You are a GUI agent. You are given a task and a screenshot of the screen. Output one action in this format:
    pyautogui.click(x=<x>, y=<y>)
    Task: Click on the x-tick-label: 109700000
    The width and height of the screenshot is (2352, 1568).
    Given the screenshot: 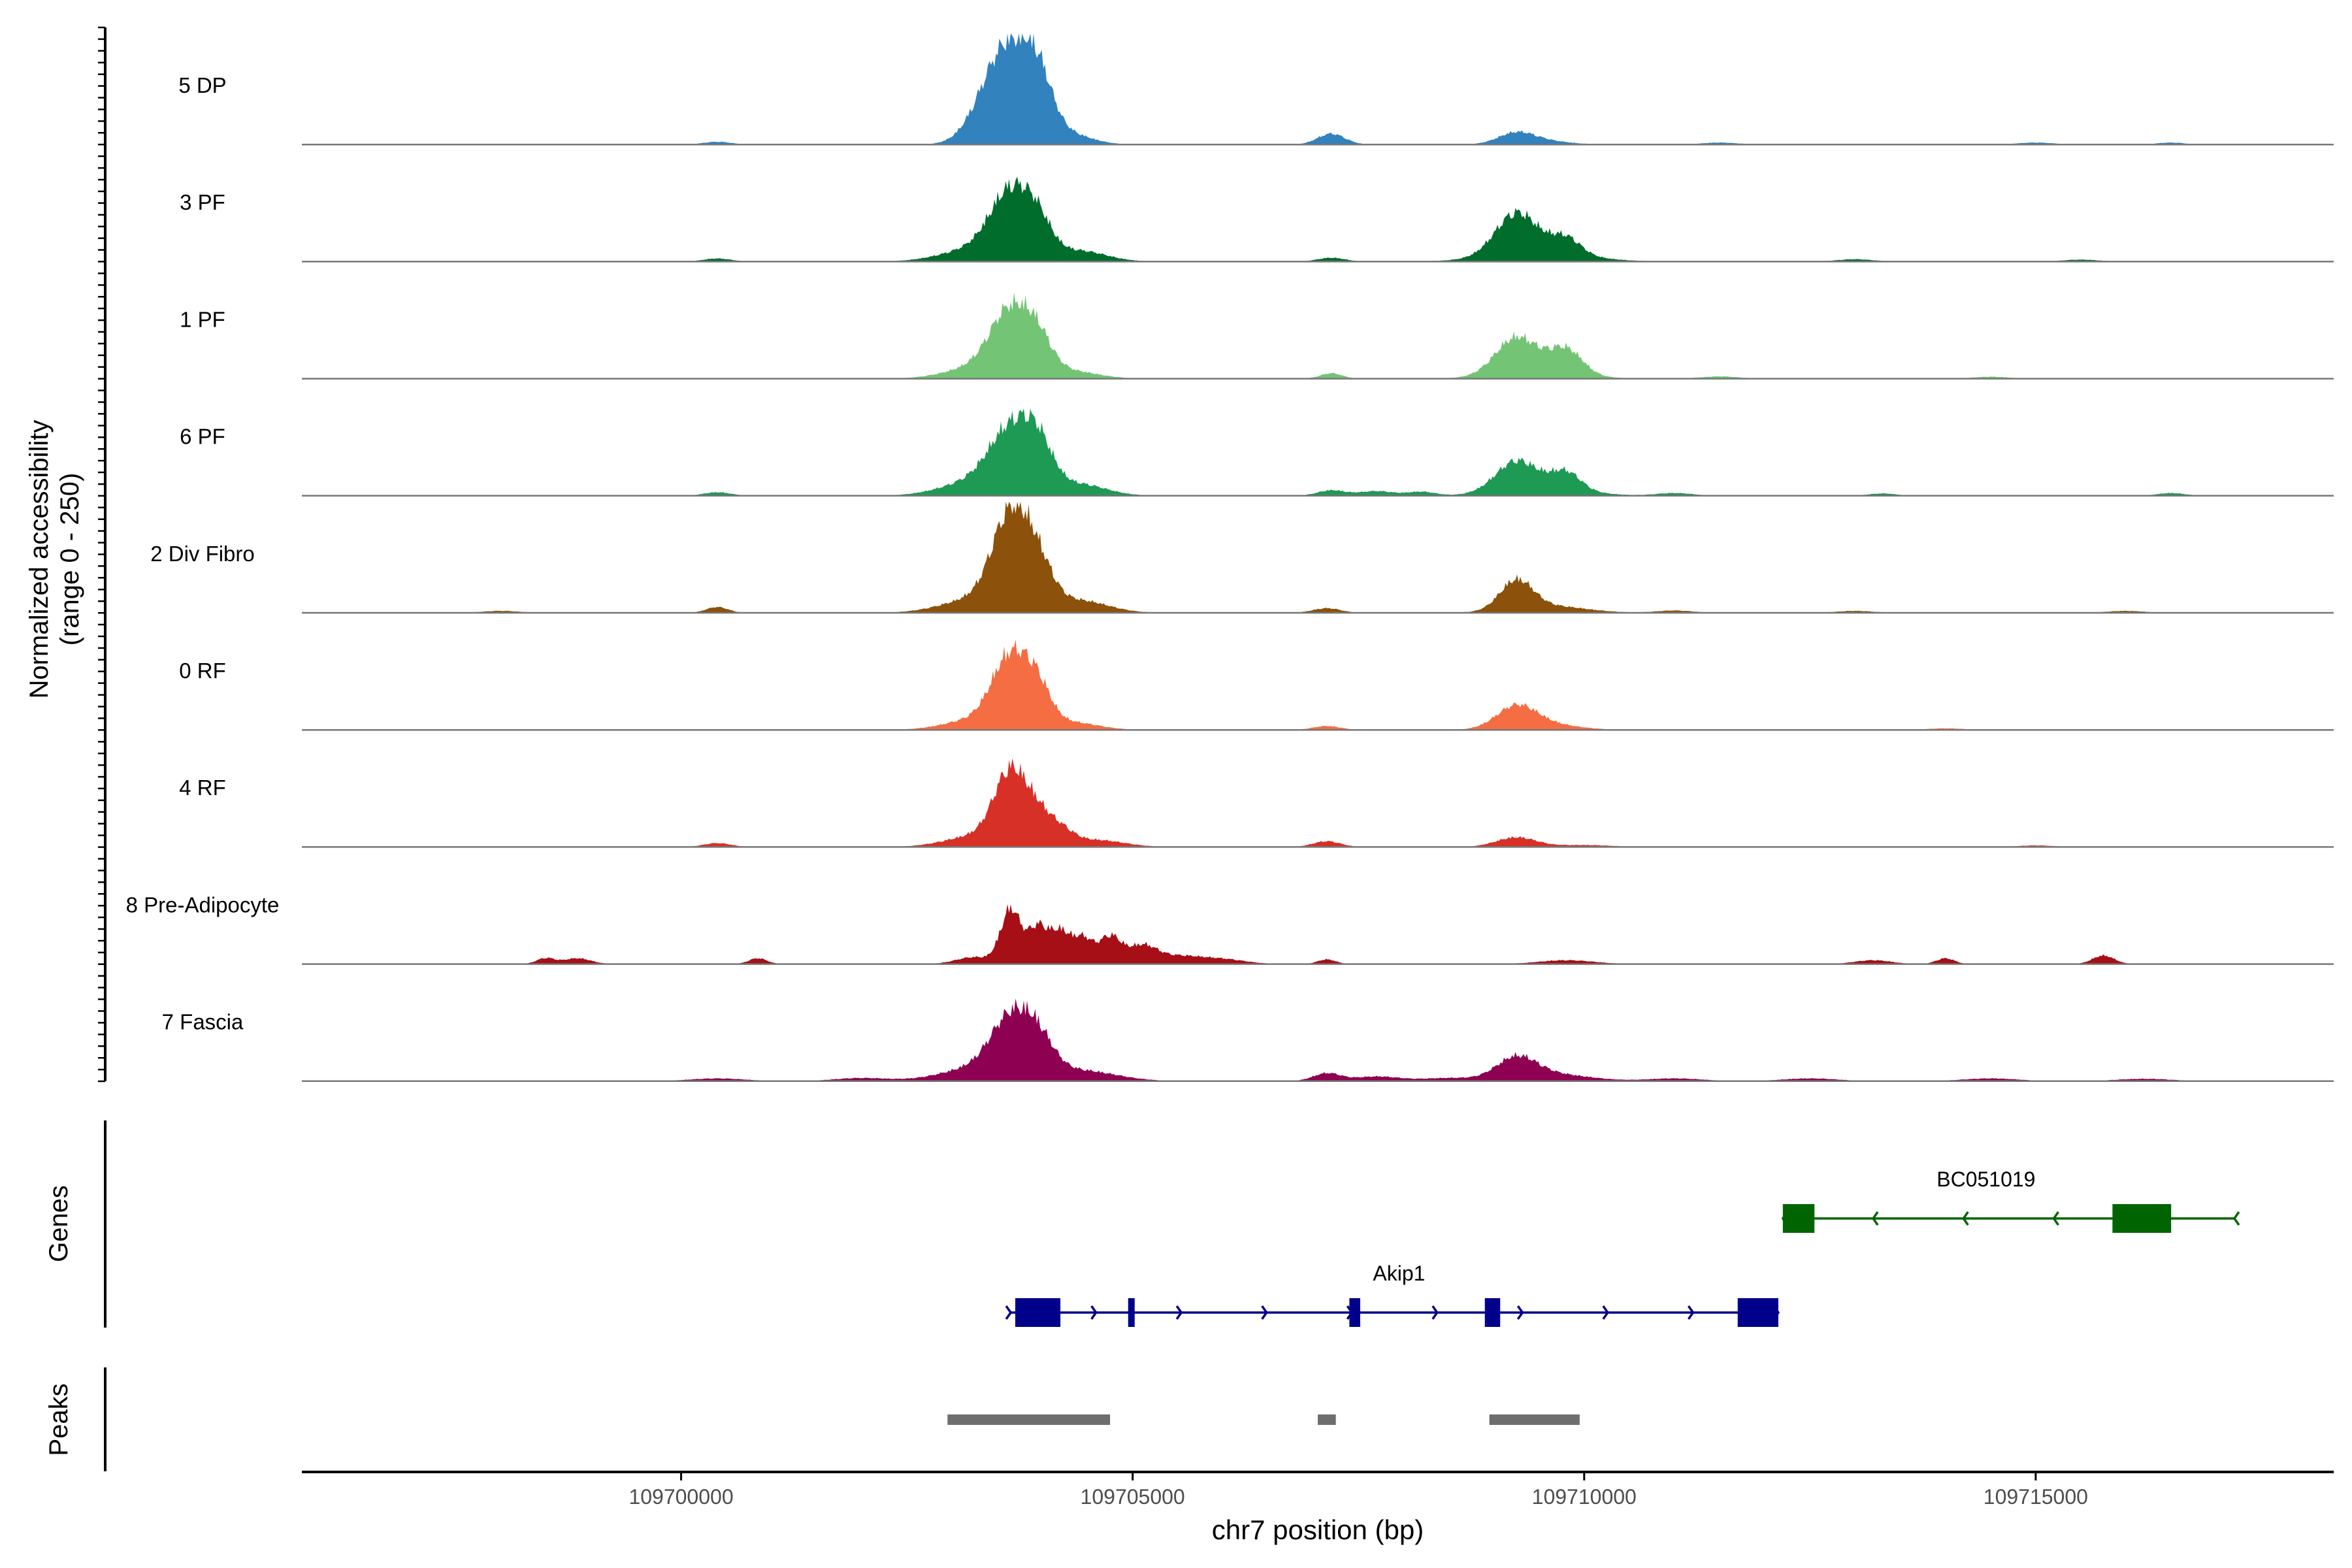 What is the action you would take?
    pyautogui.click(x=681, y=1497)
    